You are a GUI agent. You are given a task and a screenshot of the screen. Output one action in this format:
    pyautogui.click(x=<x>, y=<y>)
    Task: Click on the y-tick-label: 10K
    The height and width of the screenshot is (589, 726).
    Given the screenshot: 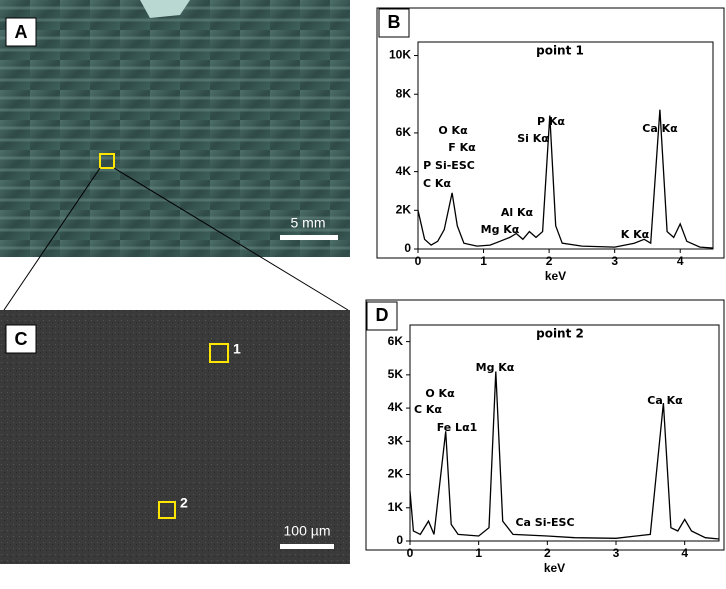 What is the action you would take?
    pyautogui.click(x=400, y=55)
    